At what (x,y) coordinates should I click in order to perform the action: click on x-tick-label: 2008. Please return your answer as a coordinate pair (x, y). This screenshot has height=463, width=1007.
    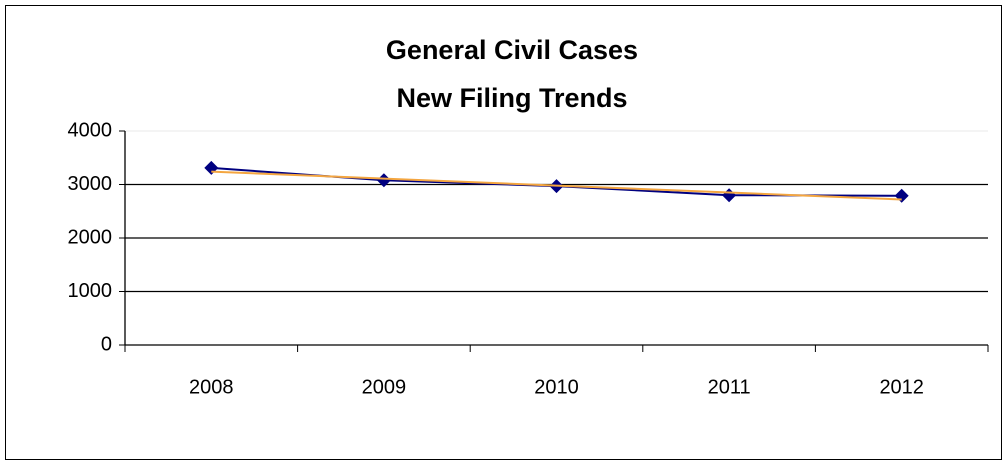
    Looking at the image, I should click on (211, 387).